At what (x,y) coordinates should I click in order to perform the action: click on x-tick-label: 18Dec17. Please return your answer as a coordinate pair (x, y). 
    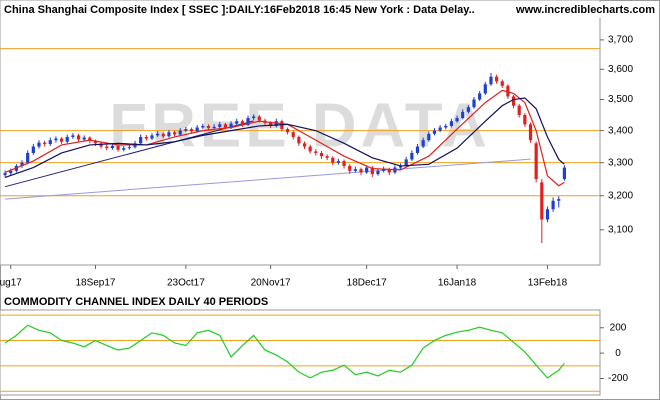
    Looking at the image, I should click on (367, 283).